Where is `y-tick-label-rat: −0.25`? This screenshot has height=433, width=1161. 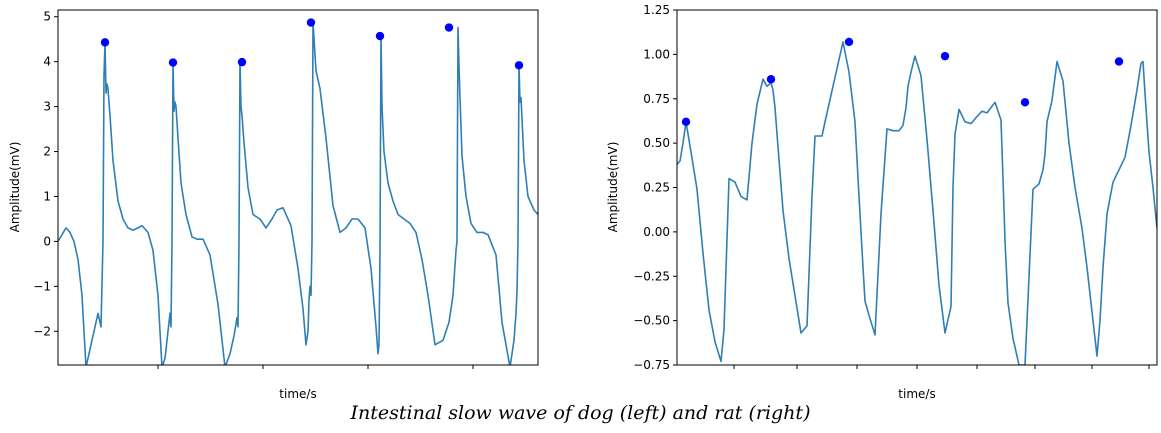
y-tick-label-rat: −0.25 is located at coordinates (651, 276).